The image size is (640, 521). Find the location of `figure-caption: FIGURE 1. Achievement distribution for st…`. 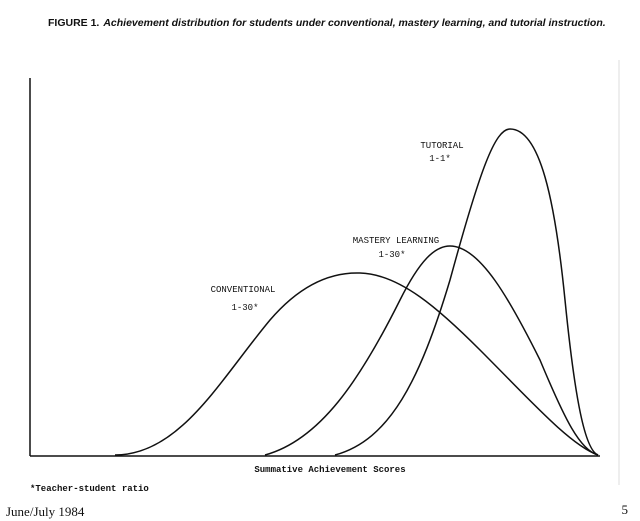

figure-caption: FIGURE 1. Achievement distribution for st… is located at coordinates (328, 23).